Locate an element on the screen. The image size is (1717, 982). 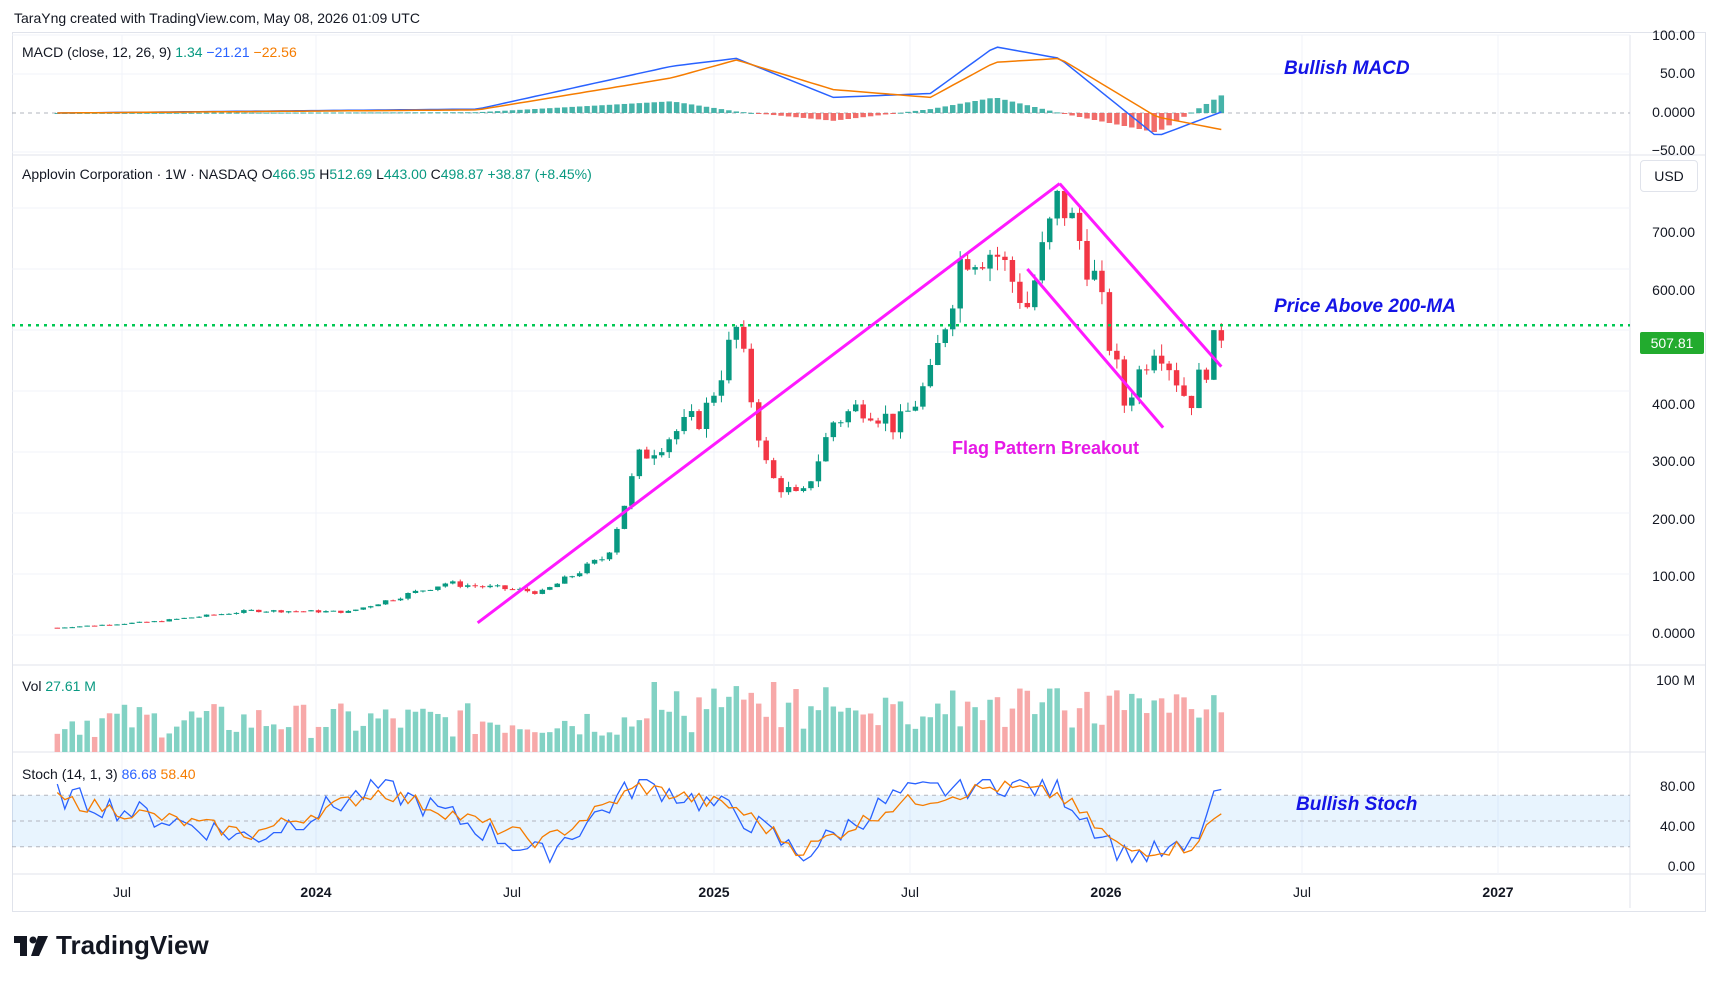
stoch-title: Stoch (14, 1, 3) is located at coordinates (70, 774).